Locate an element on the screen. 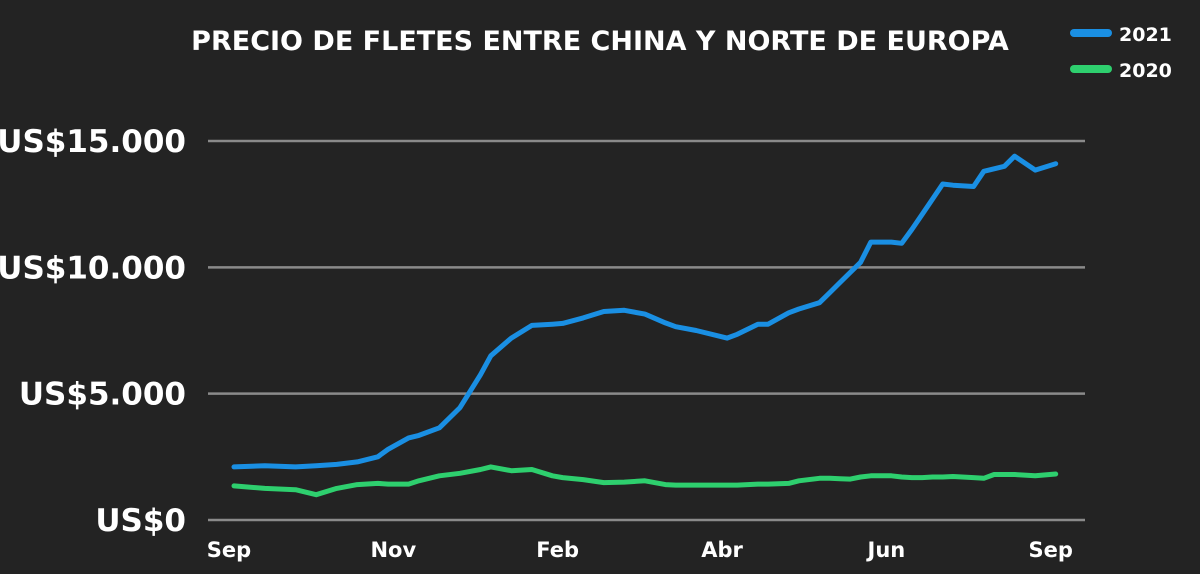  legend: 2021 2020 is located at coordinates (1121, 53).